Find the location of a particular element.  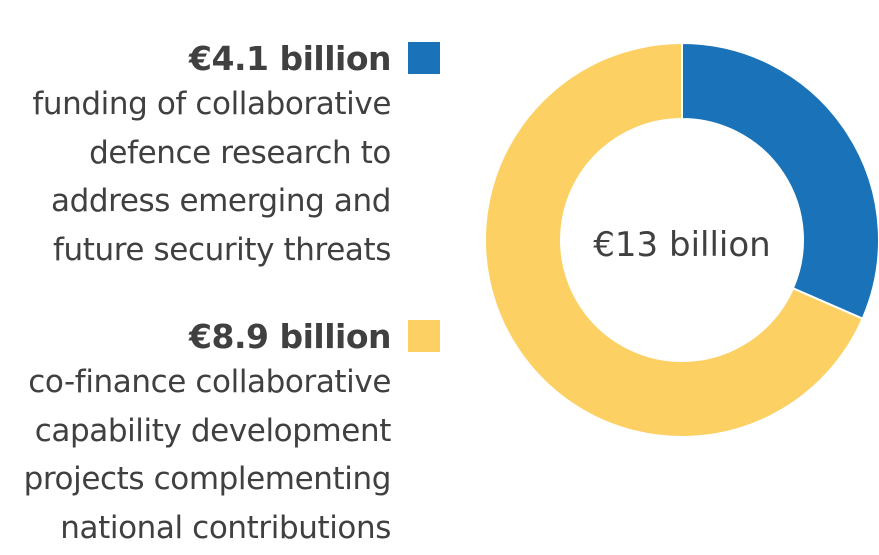

legend-swatch-blue is located at coordinates (424, 58).